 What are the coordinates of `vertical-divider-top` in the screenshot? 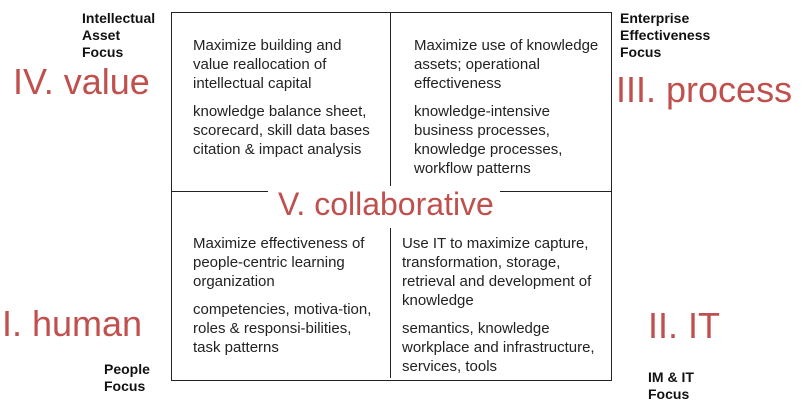 It's located at (390, 102).